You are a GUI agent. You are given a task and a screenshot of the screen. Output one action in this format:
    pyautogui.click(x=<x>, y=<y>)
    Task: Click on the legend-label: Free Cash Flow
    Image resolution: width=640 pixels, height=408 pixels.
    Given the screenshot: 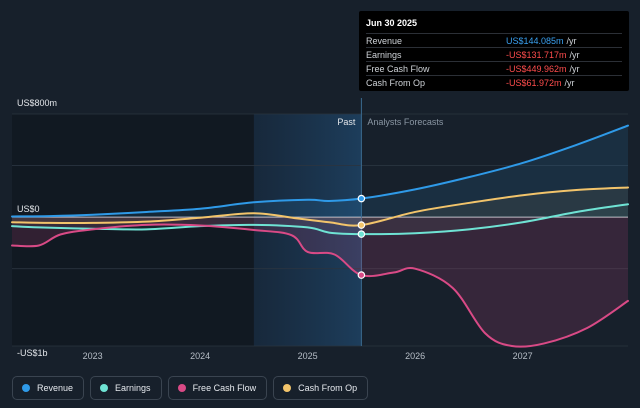 What is the action you would take?
    pyautogui.click(x=224, y=388)
    